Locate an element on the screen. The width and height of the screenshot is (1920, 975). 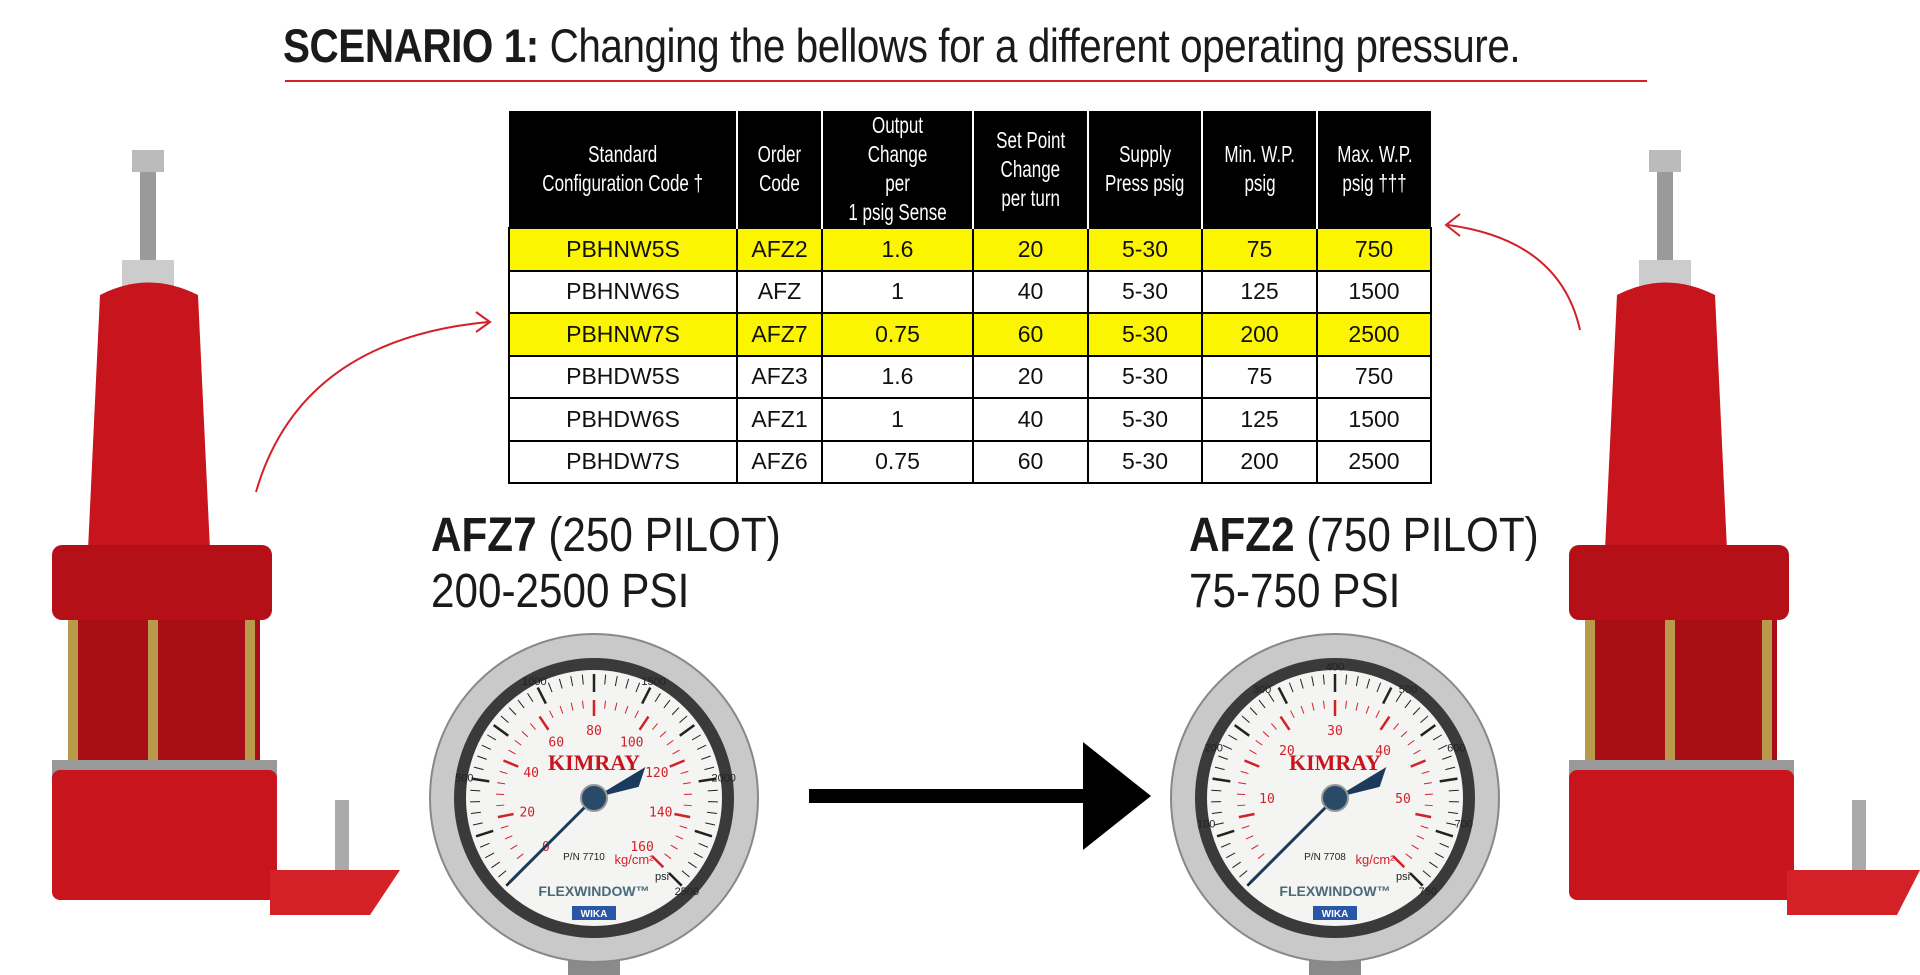
psi-tick-label: 700 is located at coordinates (1464, 825).